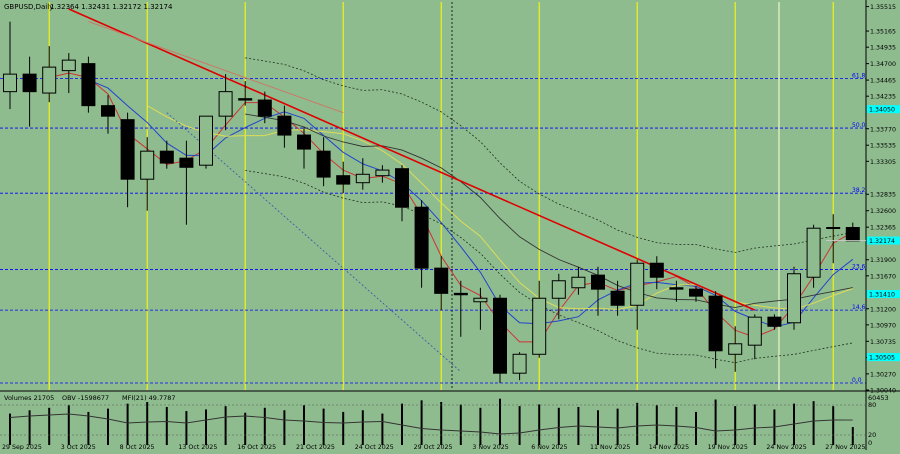 This screenshot has width=900, height=454. What do you see at coordinates (883, 342) in the screenshot?
I see `price-tick-label: 1.30735` at bounding box center [883, 342].